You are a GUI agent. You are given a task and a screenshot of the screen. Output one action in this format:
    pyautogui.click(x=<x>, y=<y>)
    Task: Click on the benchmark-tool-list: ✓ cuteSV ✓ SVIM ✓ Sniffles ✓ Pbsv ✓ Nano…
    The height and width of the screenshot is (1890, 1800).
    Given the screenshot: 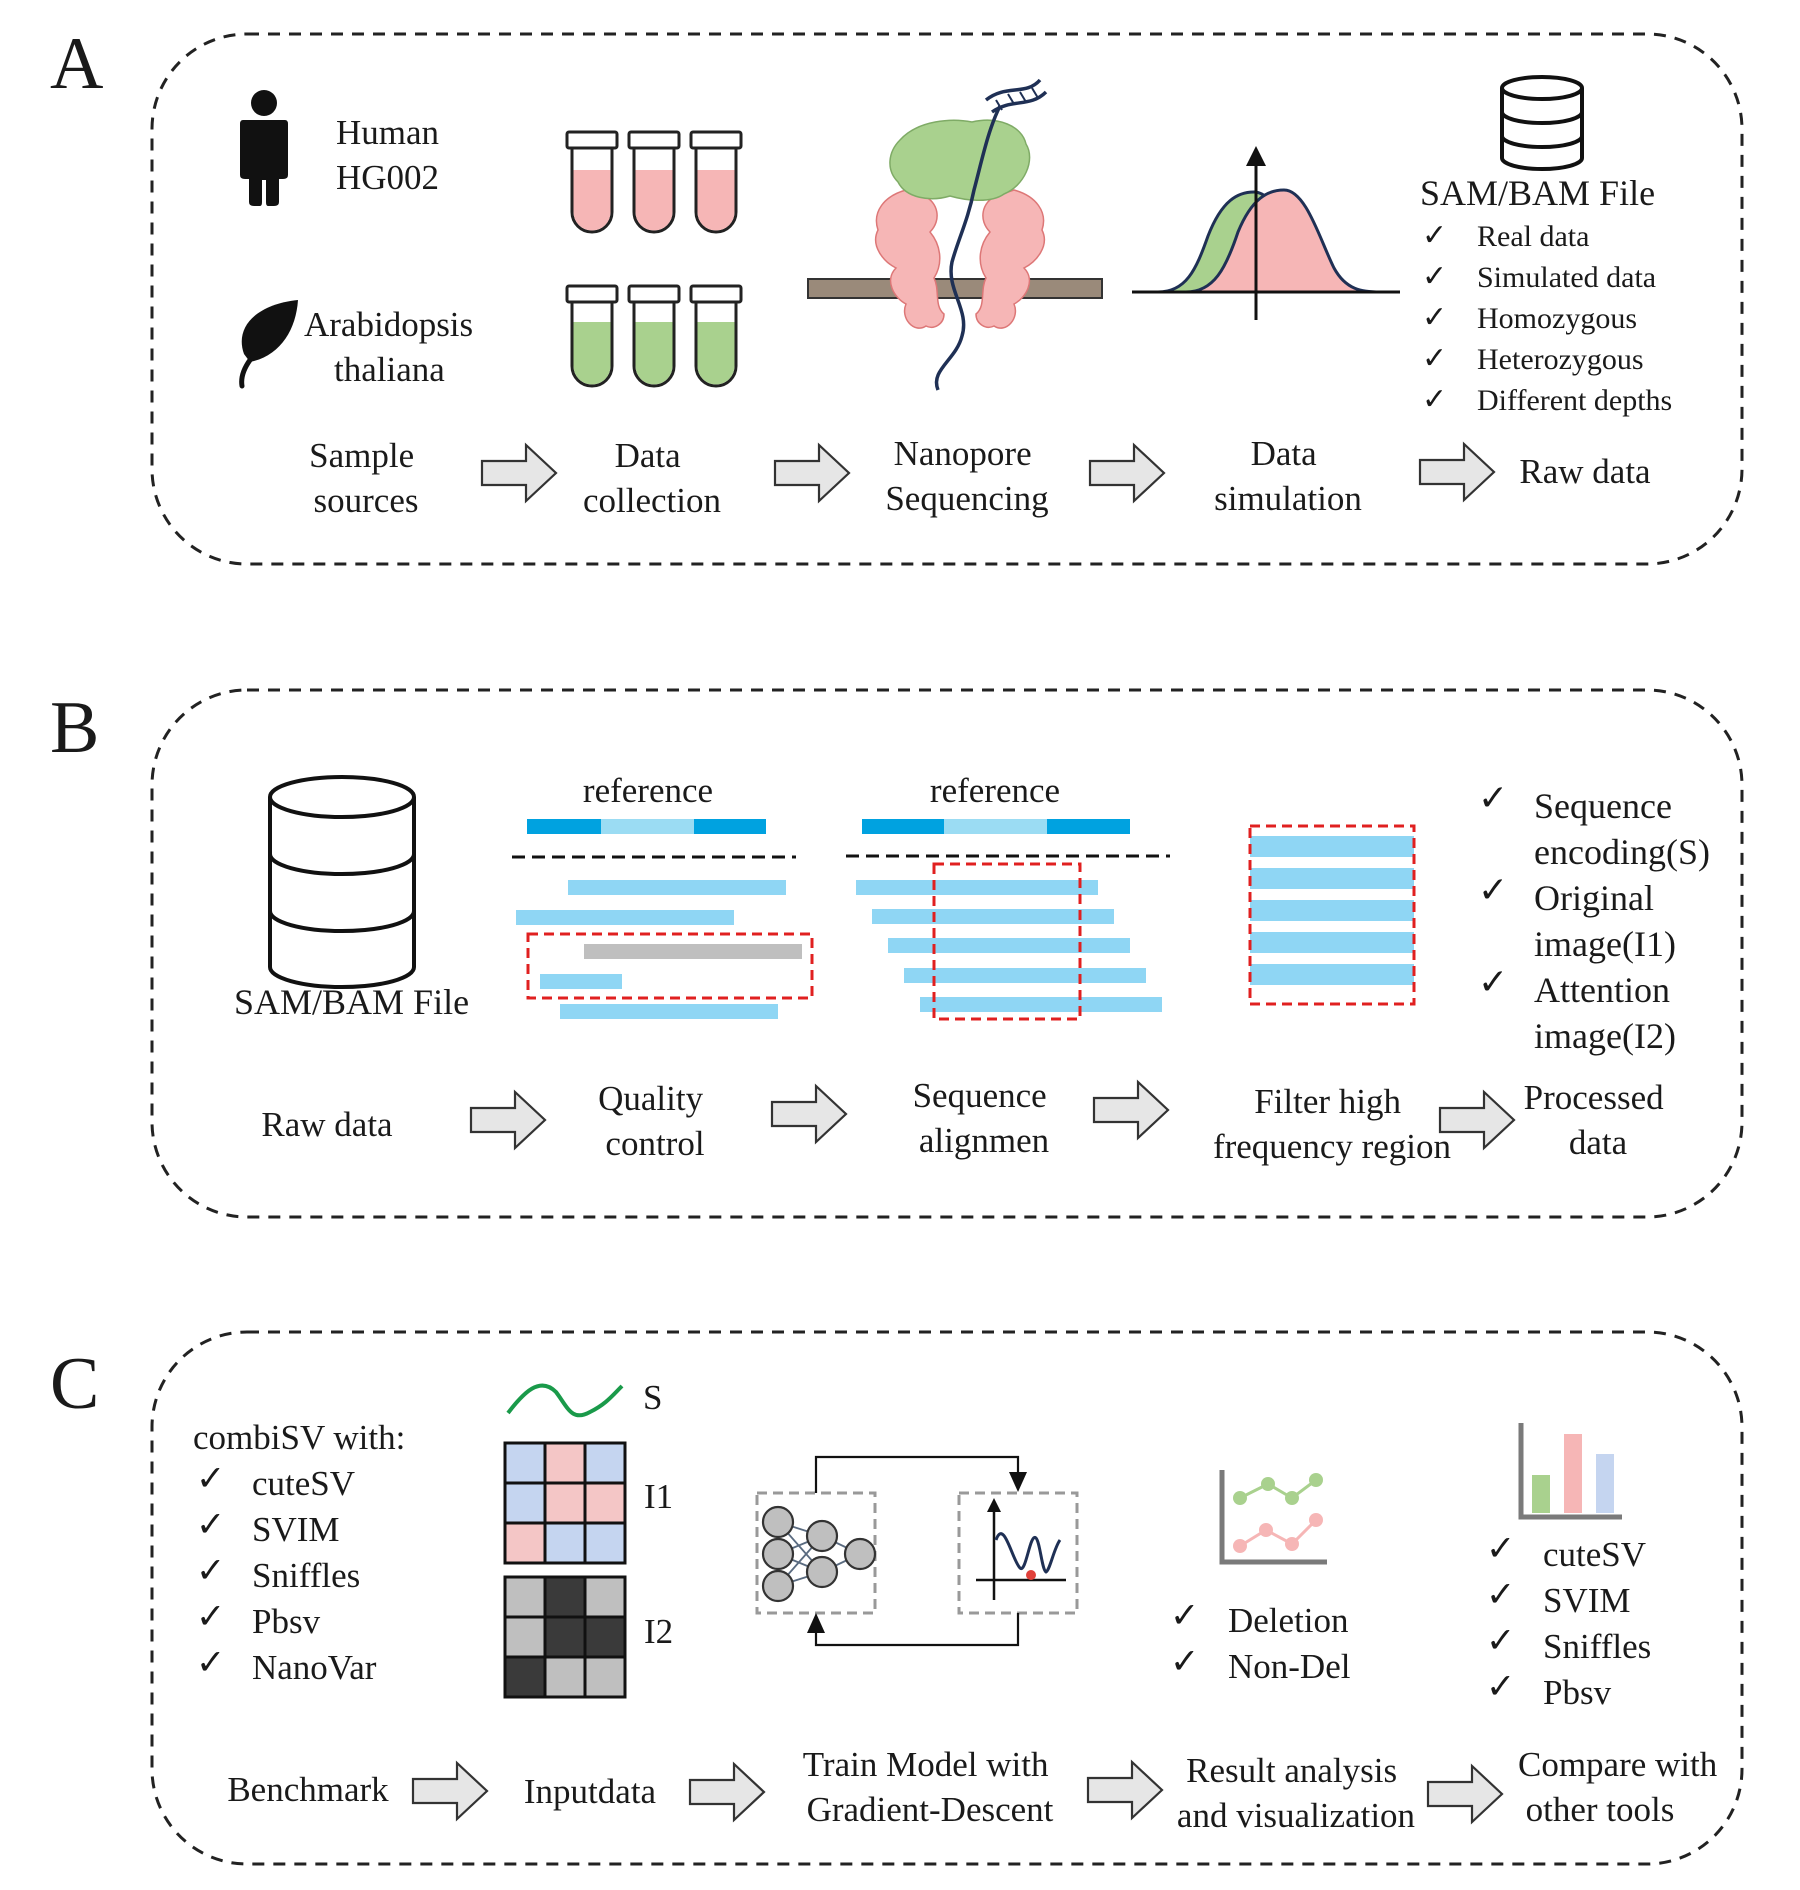 What is the action you would take?
    pyautogui.click(x=286, y=1573)
    